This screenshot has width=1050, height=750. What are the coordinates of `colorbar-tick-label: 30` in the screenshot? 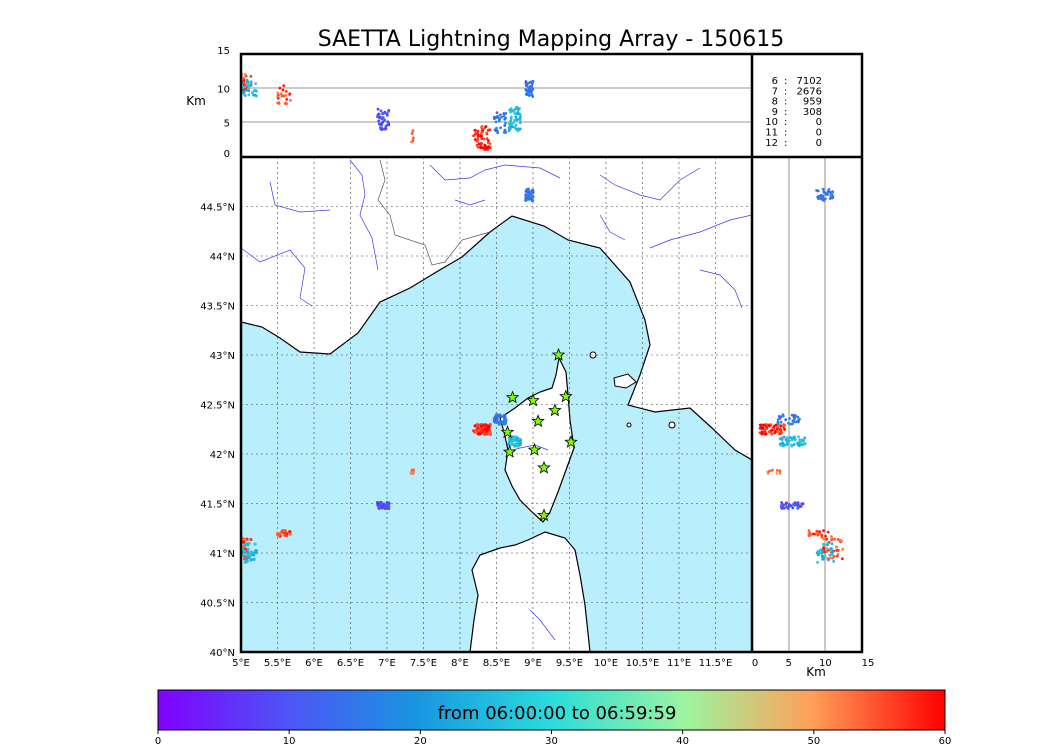 It's located at (551, 741).